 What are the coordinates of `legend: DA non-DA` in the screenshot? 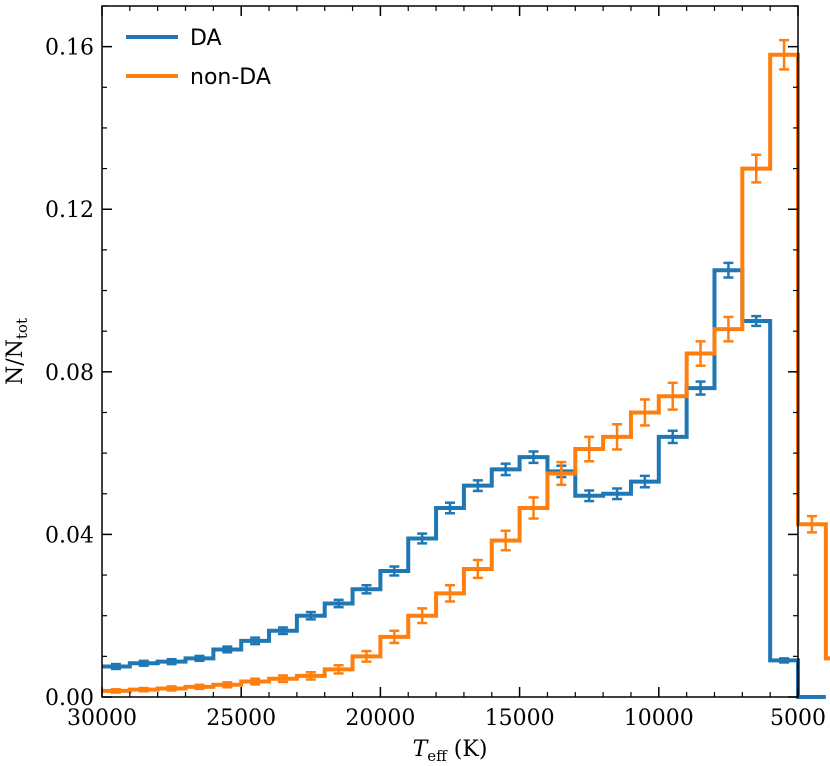 It's located at (198, 58).